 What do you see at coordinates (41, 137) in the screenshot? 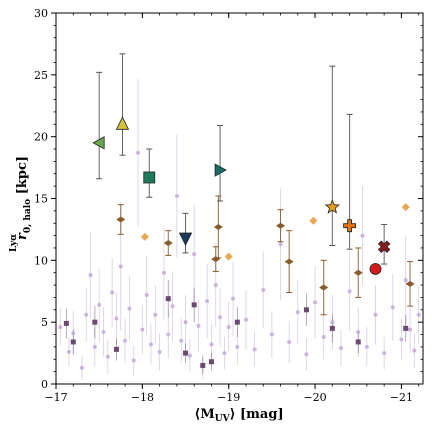
I see `y-tick-label: 20` at bounding box center [41, 137].